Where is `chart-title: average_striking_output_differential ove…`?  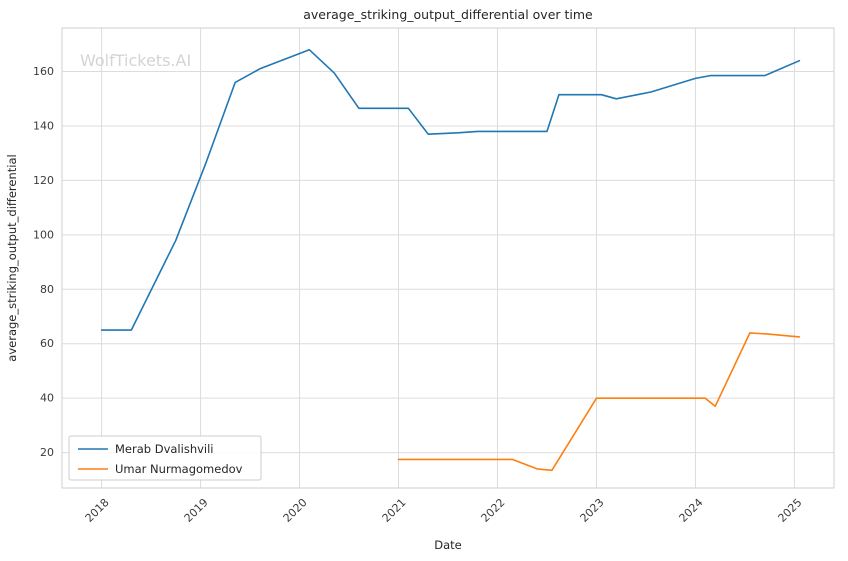
chart-title: average_striking_output_differential ove… is located at coordinates (448, 14).